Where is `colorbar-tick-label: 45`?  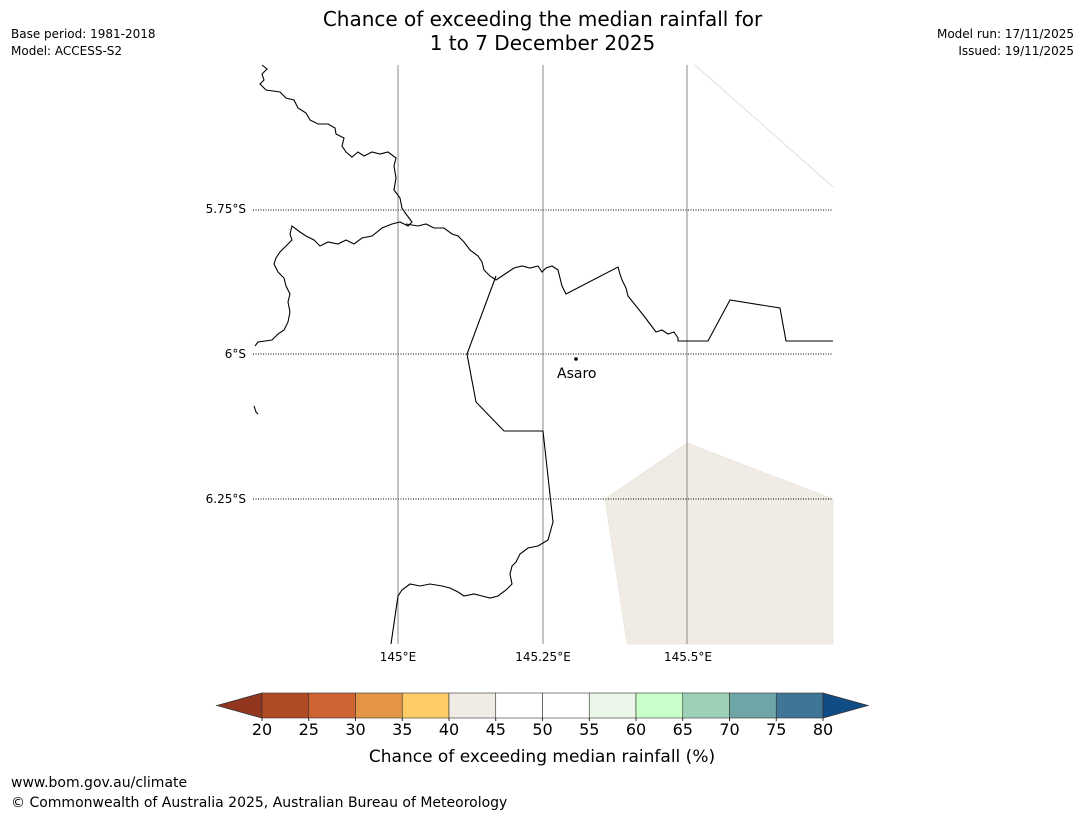
colorbar-tick-label: 45 is located at coordinates (496, 729).